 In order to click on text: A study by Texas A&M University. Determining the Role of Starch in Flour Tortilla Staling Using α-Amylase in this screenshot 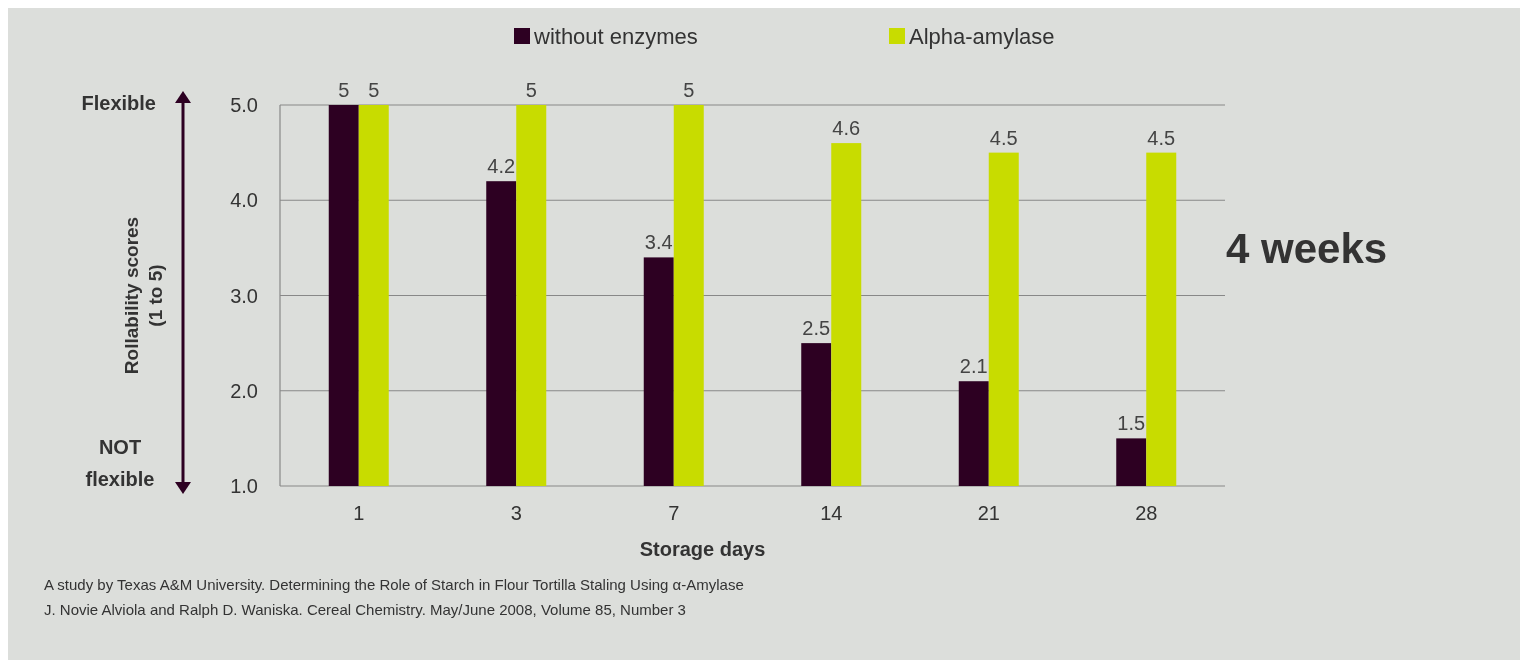, I will do `click(394, 584)`.